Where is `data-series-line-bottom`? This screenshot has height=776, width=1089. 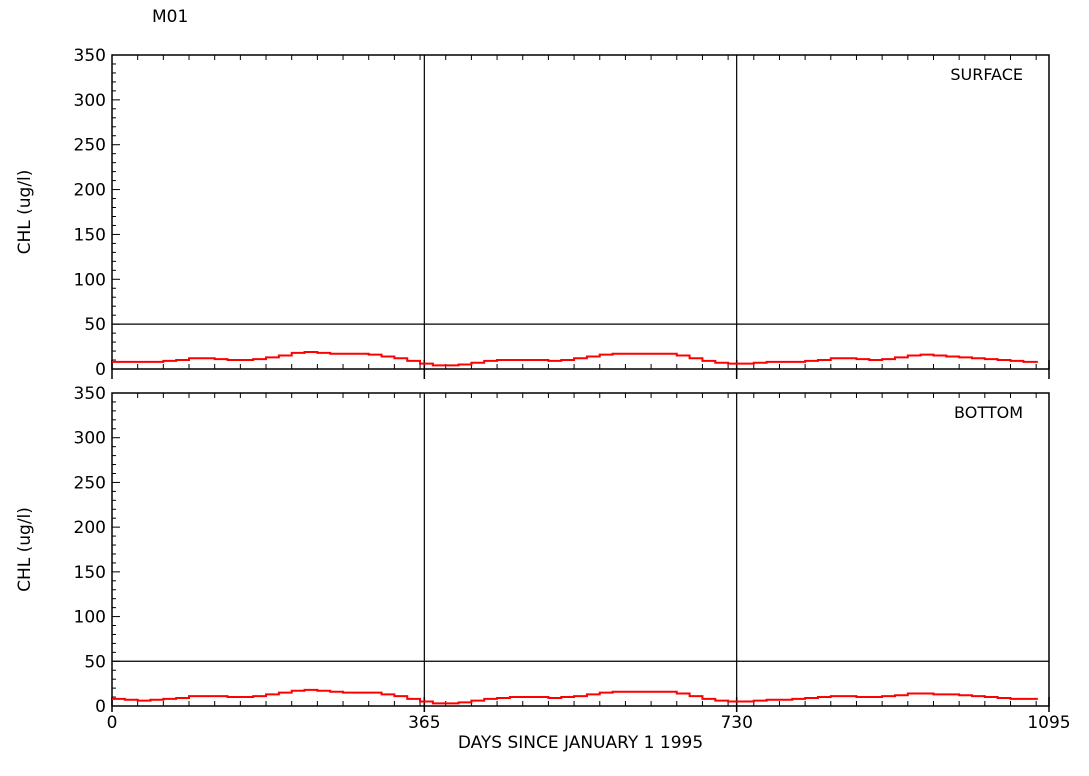
data-series-line-bottom is located at coordinates (575, 696).